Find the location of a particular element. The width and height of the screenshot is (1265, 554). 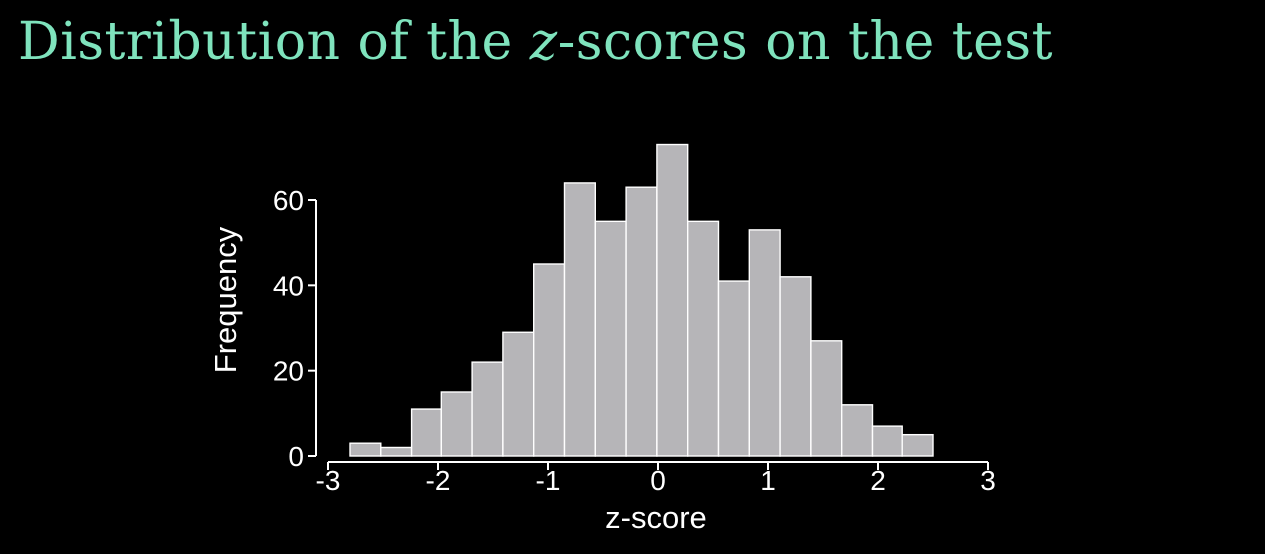

slide-title: Distribution of the z-scores on the test is located at coordinates (535, 42).